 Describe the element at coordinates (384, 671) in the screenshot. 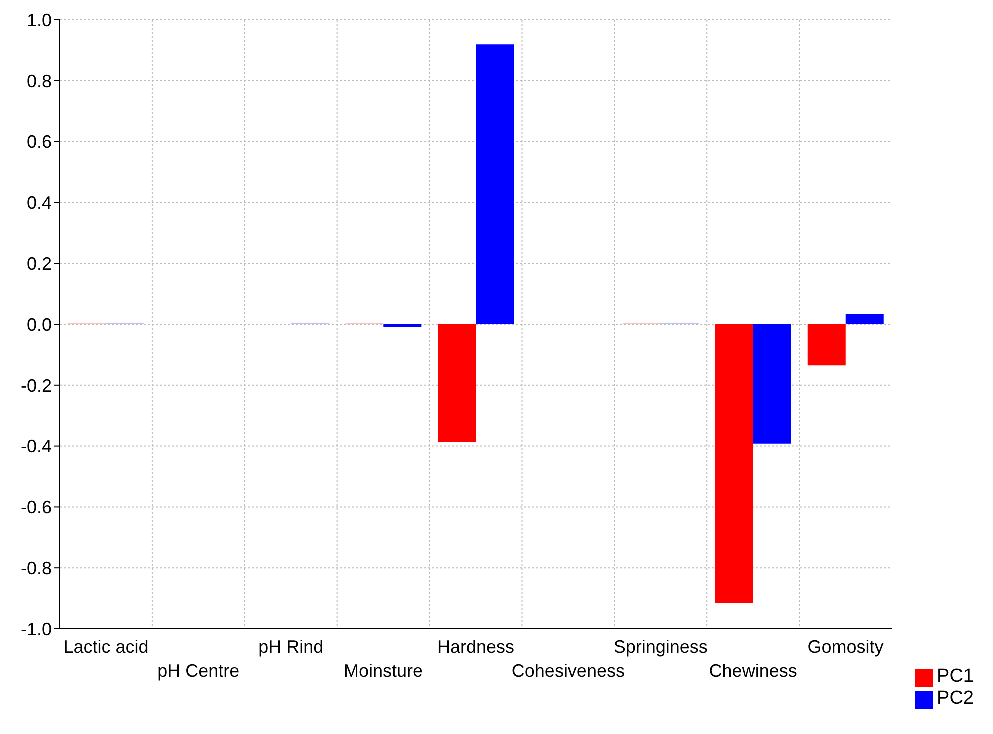

I see `x-tick-label: Moinsture` at that location.